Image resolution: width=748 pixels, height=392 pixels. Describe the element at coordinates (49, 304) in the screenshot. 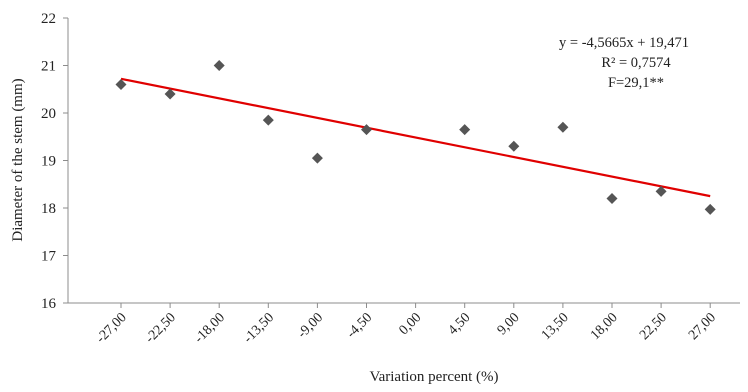

I see `y-tick-label: 16` at that location.